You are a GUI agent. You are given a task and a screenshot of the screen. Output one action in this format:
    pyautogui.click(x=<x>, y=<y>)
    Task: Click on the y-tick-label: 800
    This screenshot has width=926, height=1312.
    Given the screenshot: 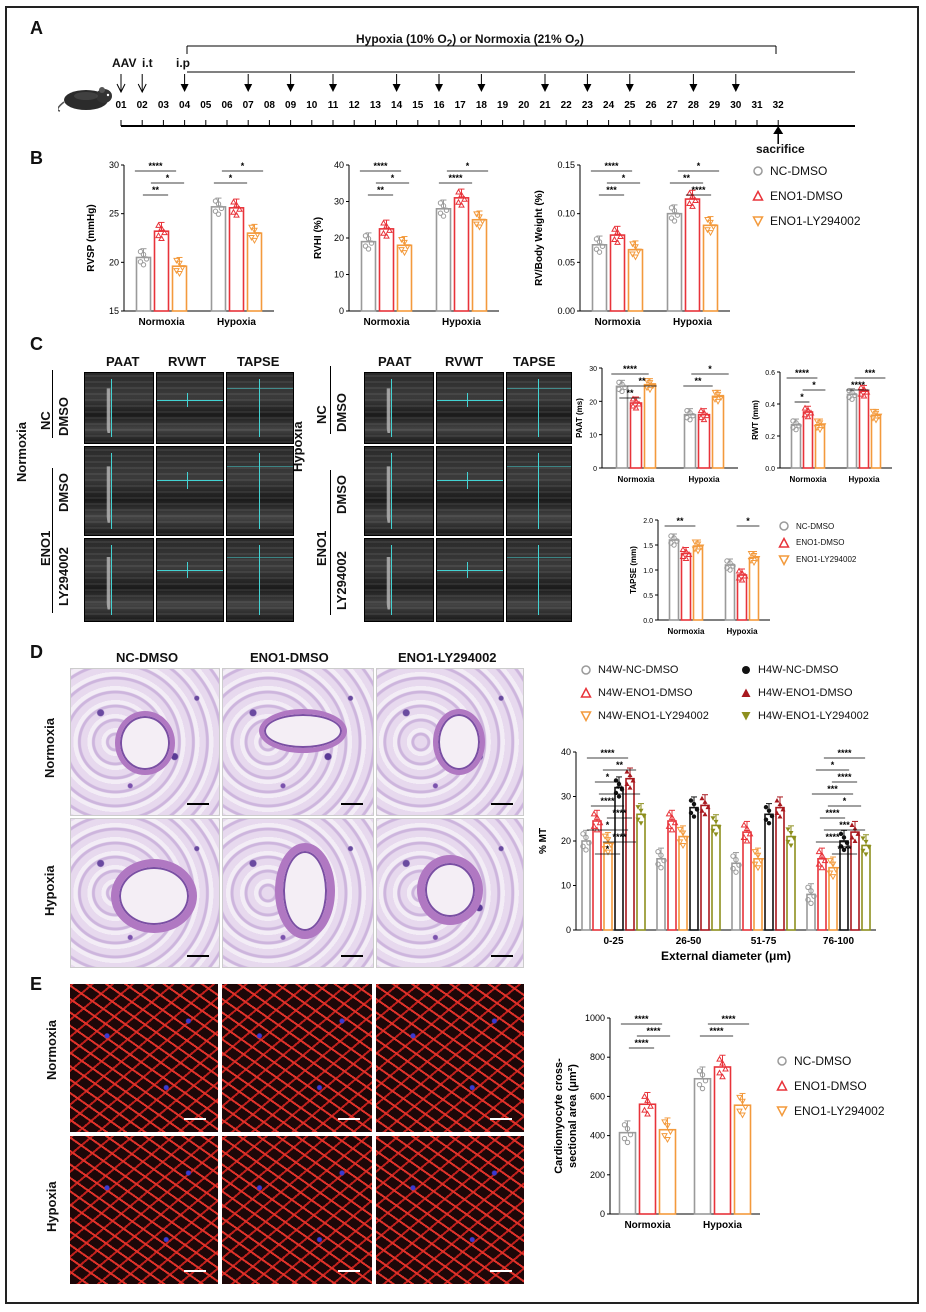 What is the action you would take?
    pyautogui.click(x=597, y=1057)
    